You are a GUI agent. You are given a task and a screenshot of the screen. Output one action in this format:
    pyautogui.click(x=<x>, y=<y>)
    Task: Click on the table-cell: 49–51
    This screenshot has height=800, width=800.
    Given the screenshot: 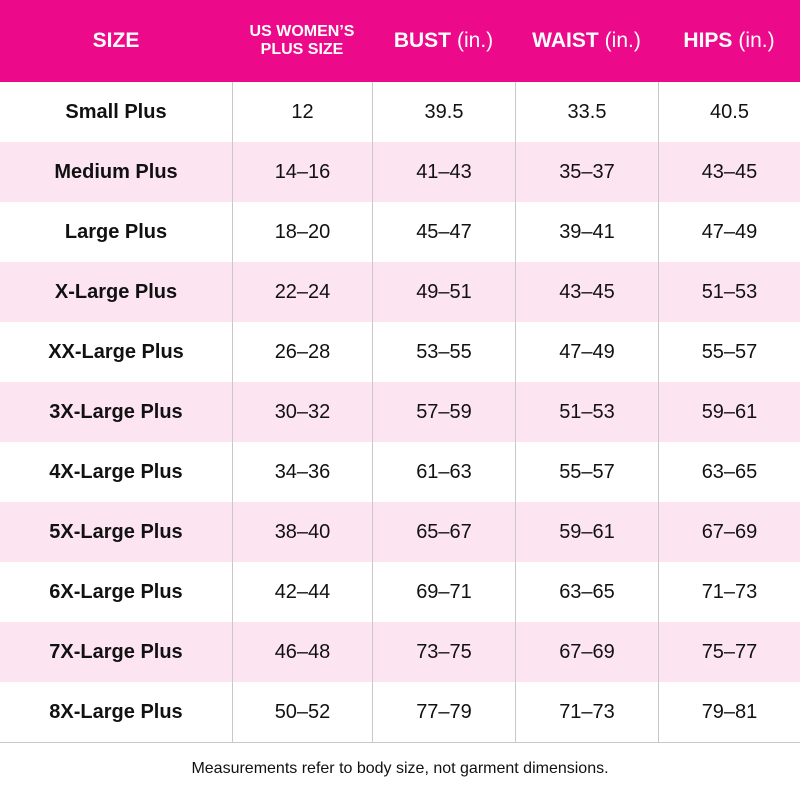 What is the action you would take?
    pyautogui.click(x=443, y=292)
    